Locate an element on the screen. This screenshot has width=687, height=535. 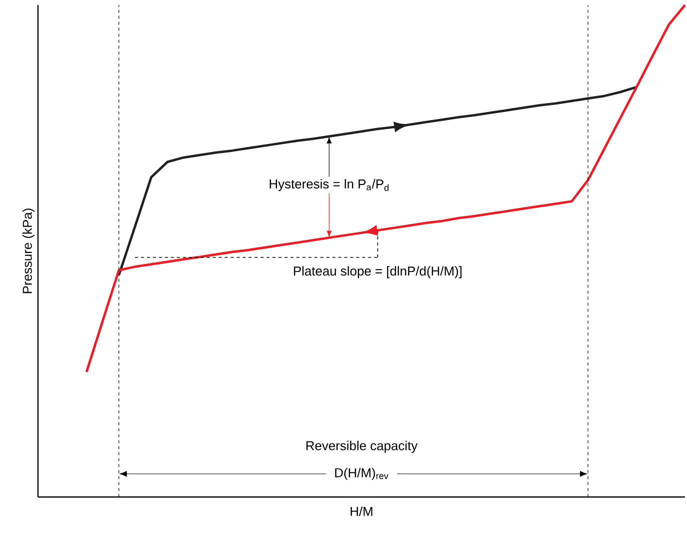
x-axis-title: H/M is located at coordinates (361, 511).